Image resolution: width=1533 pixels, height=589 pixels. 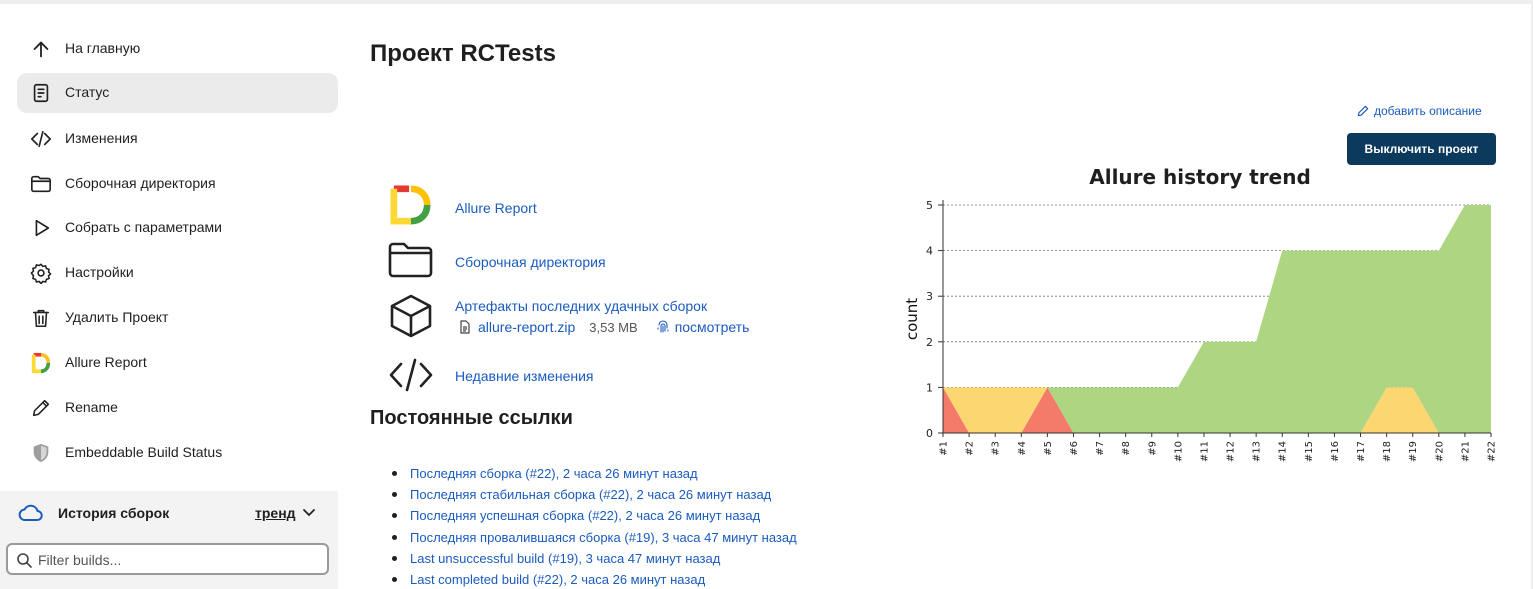 I want to click on y-tick-label: 3, so click(x=929, y=296).